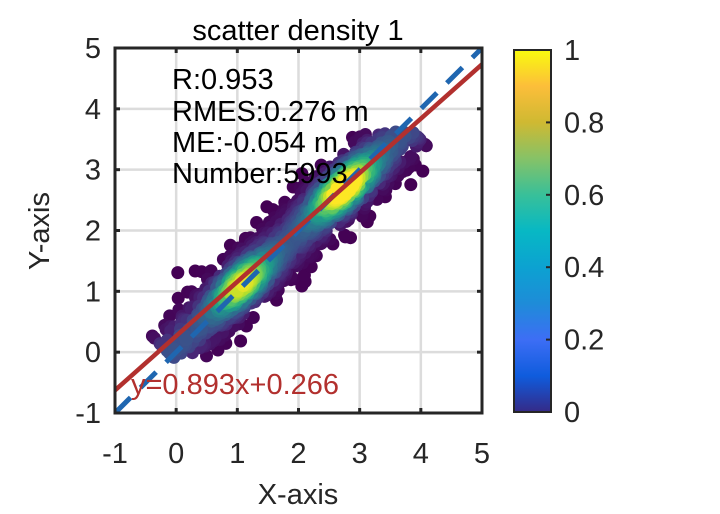 This screenshot has height=514, width=720. Describe the element at coordinates (584, 232) in the screenshot. I see `colorbar-tick-labels: 0 0.2 0.4 0.6 0.8 1` at that location.